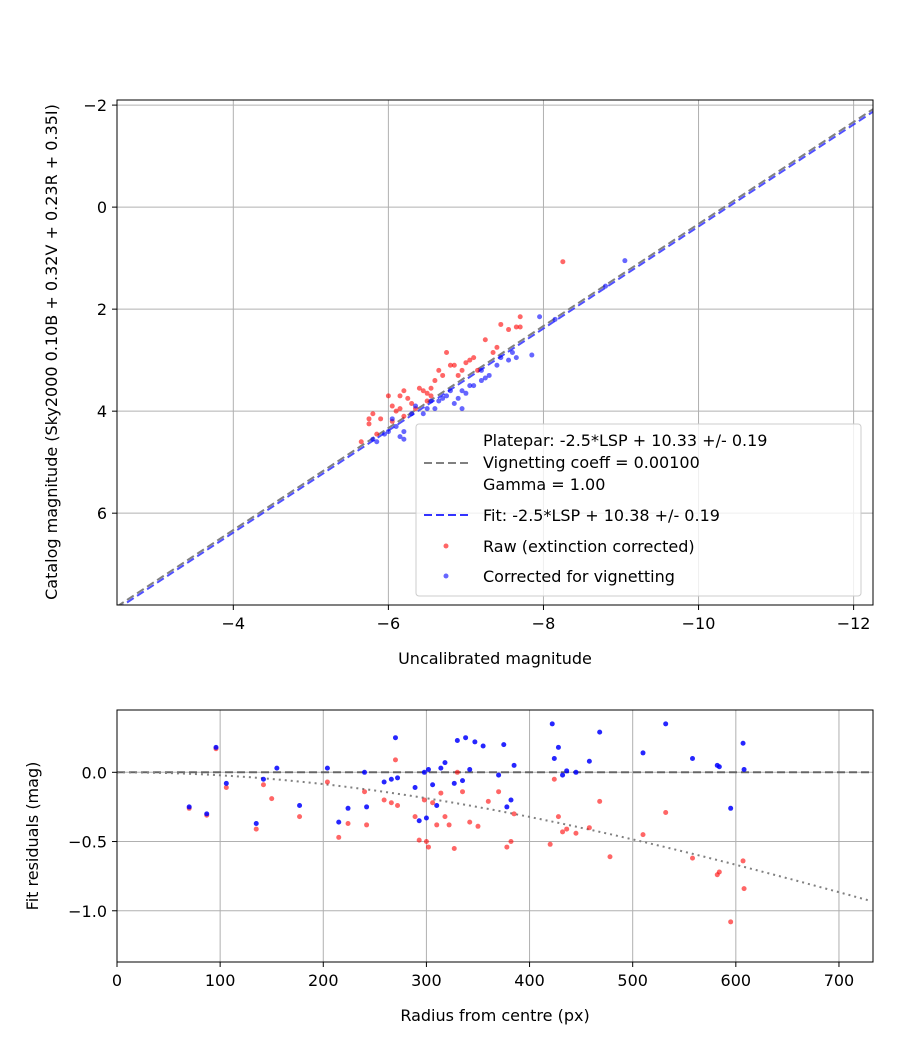  I want to click on vignetting-curve, so click(494, 836).